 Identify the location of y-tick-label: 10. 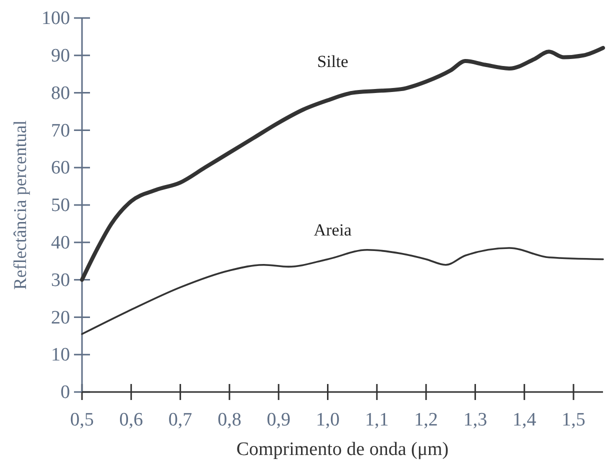
(60, 355).